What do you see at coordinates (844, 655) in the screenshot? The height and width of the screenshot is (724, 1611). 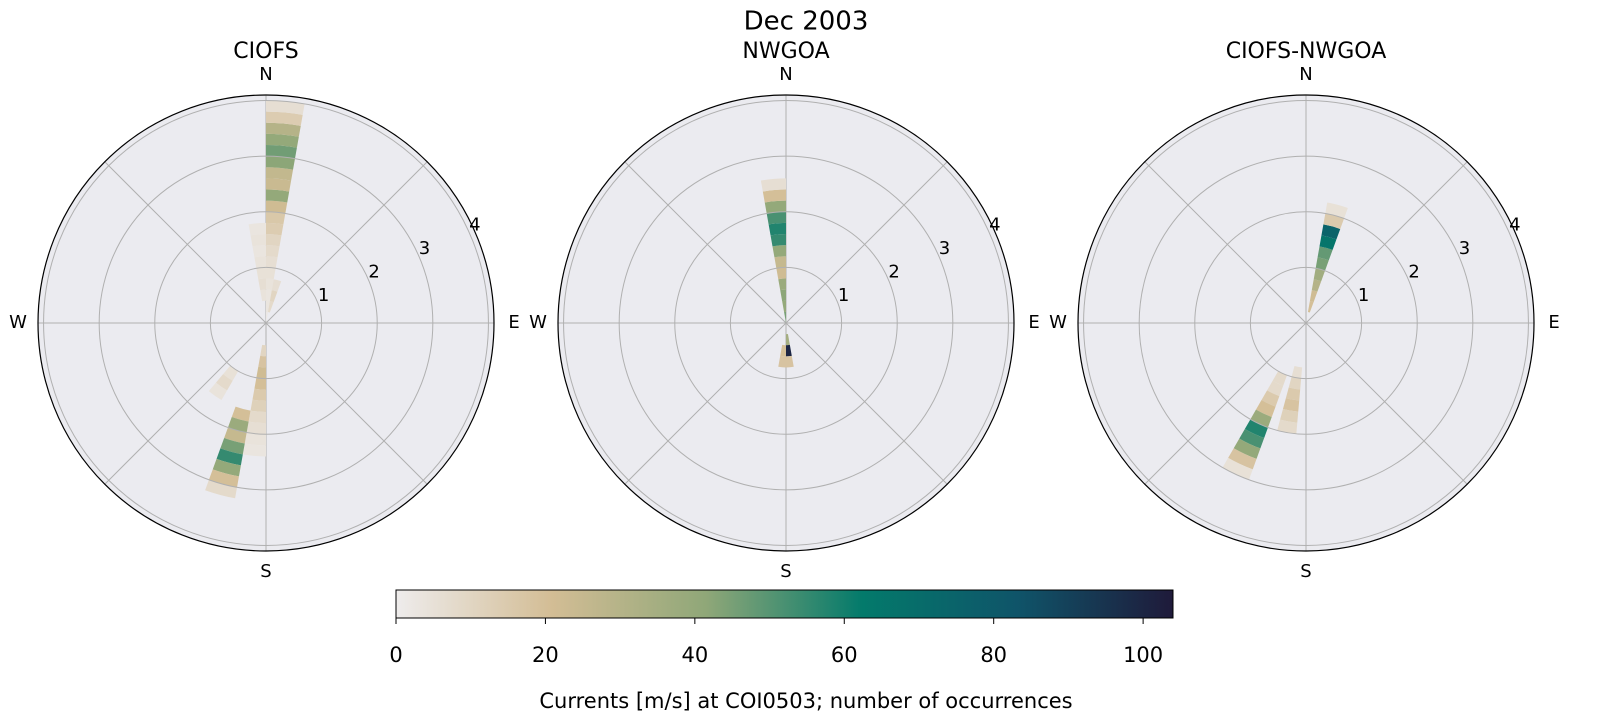 I see `colorbar-tick-label: 60` at bounding box center [844, 655].